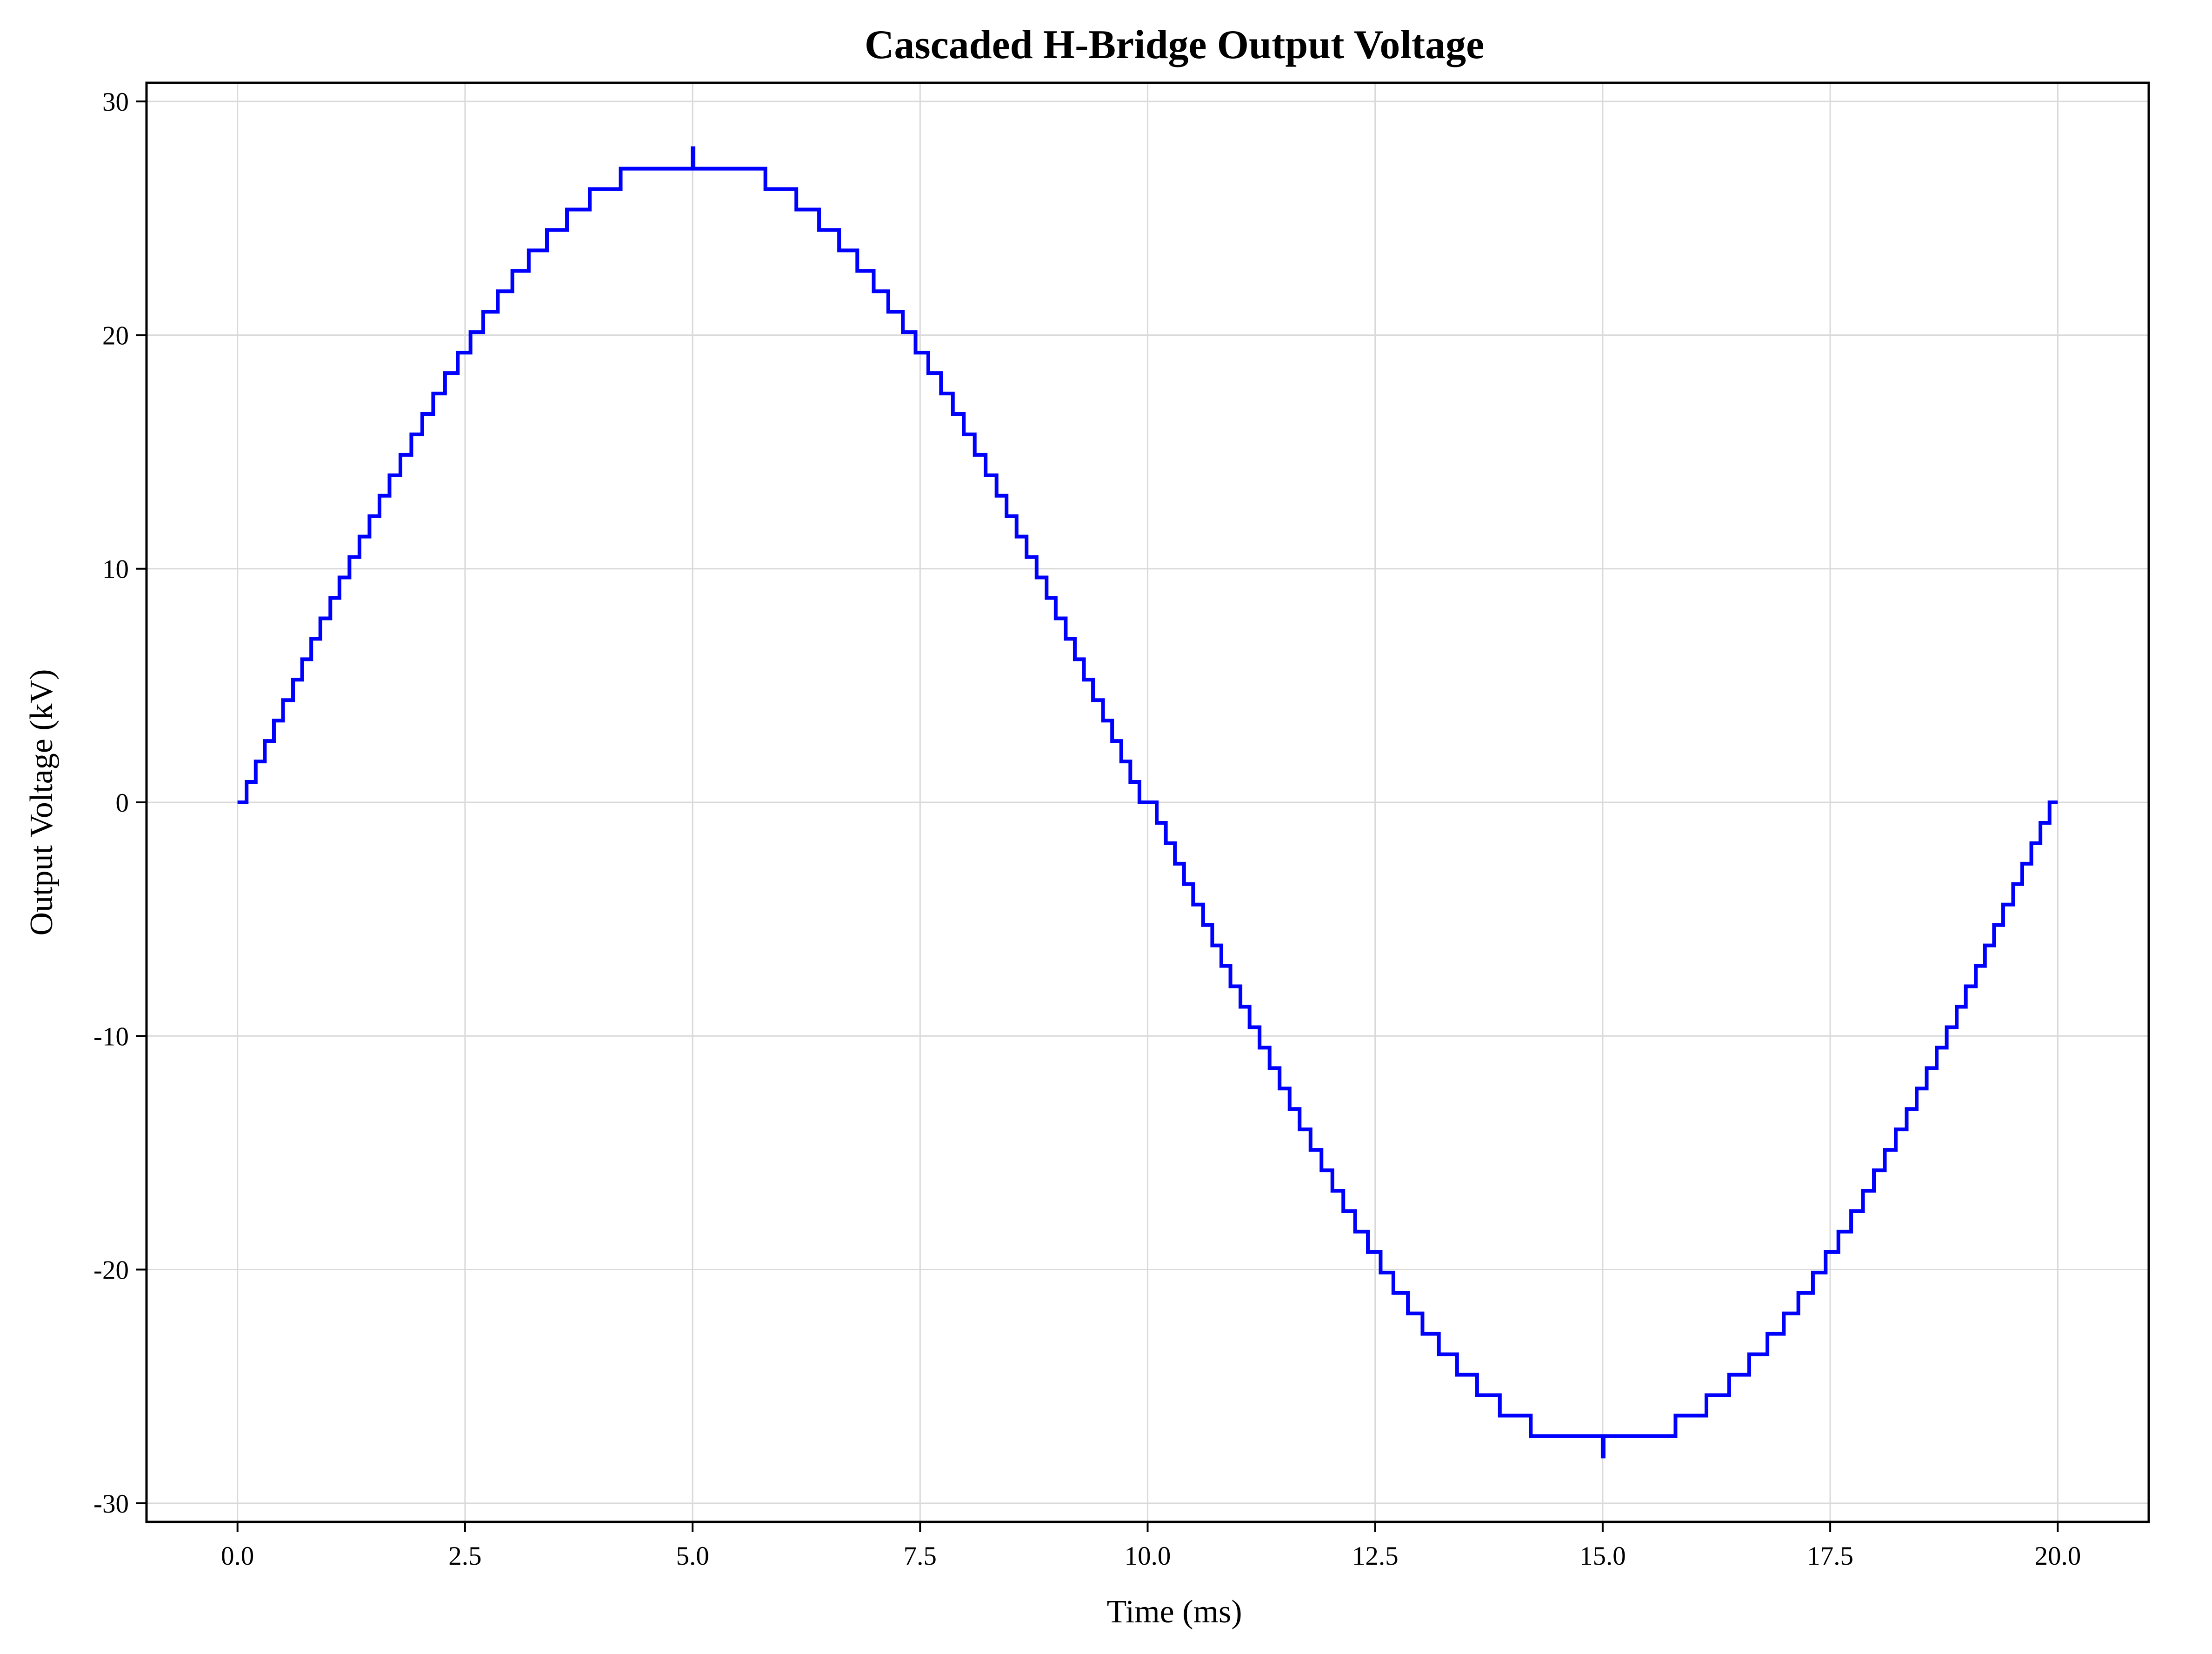 This screenshot has height=1654, width=2212. I want to click on x-tick-label: 15.0, so click(1602, 1556).